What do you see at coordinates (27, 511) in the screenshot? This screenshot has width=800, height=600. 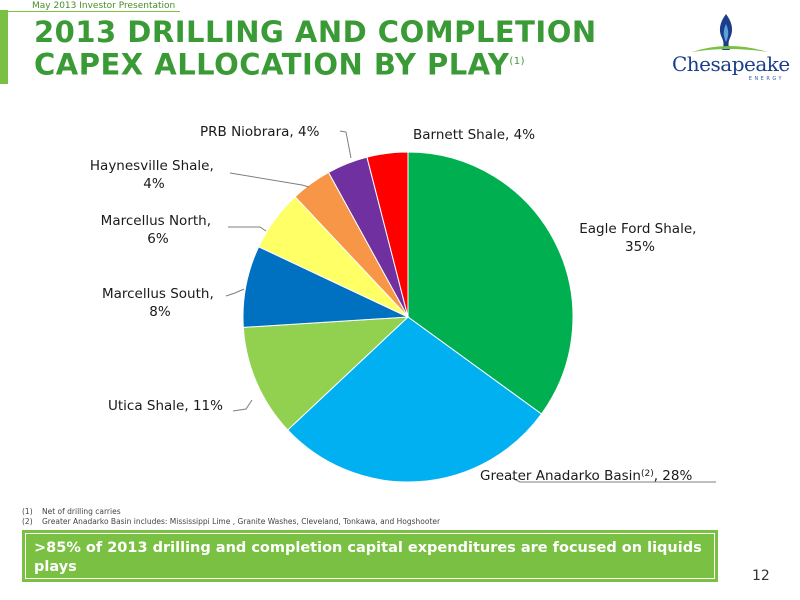 I see `footnote-marker: (1)` at bounding box center [27, 511].